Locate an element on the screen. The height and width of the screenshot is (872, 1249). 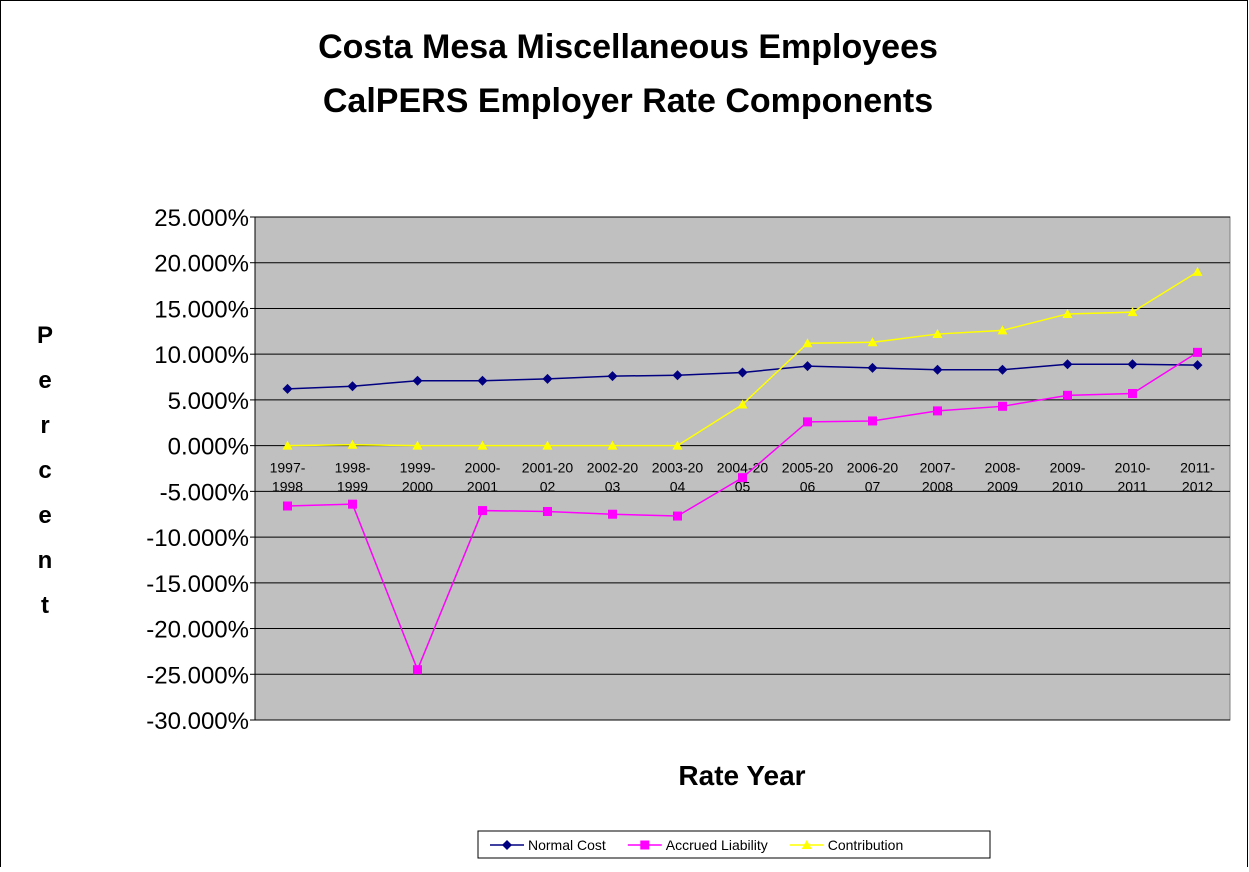
x-tick-label: 2011 is located at coordinates (1132, 487).